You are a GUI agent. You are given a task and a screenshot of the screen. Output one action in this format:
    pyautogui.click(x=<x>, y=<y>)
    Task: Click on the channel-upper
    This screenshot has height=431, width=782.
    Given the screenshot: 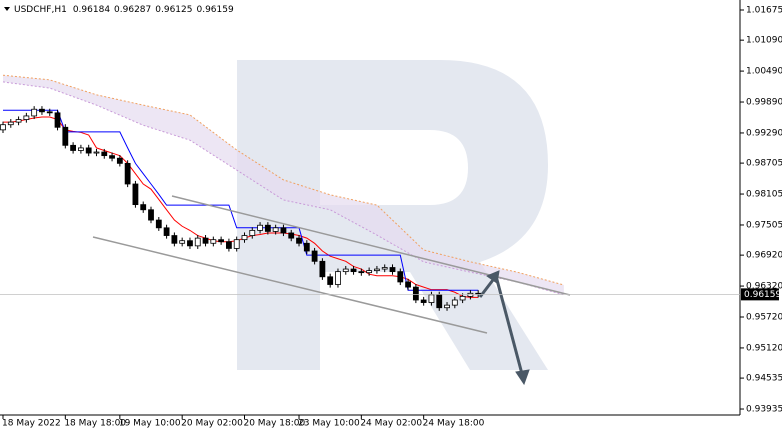 What is the action you would take?
    pyautogui.click(x=371, y=245)
    